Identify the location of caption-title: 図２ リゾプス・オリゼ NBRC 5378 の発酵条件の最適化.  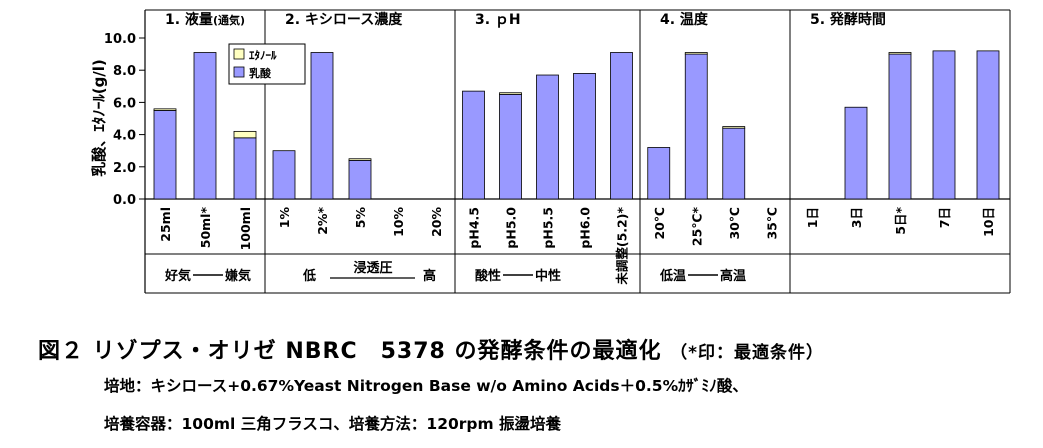
(350, 351).